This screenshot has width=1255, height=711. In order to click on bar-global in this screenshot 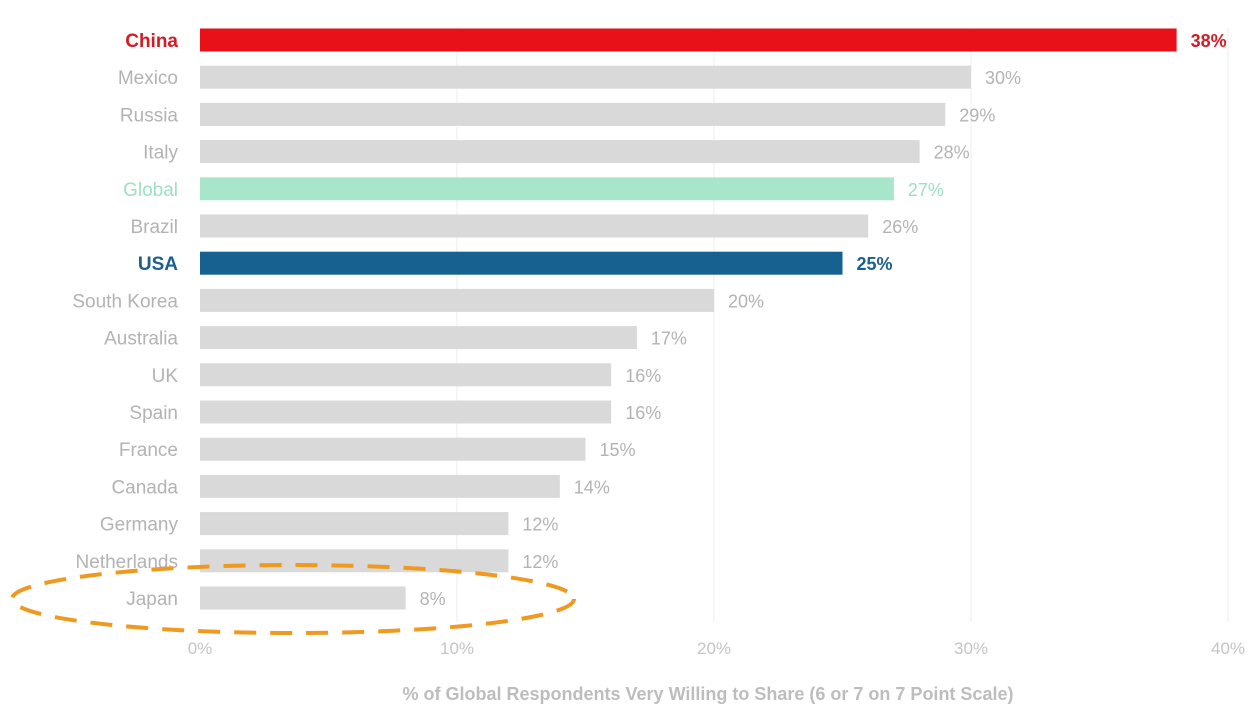, I will do `click(547, 189)`.